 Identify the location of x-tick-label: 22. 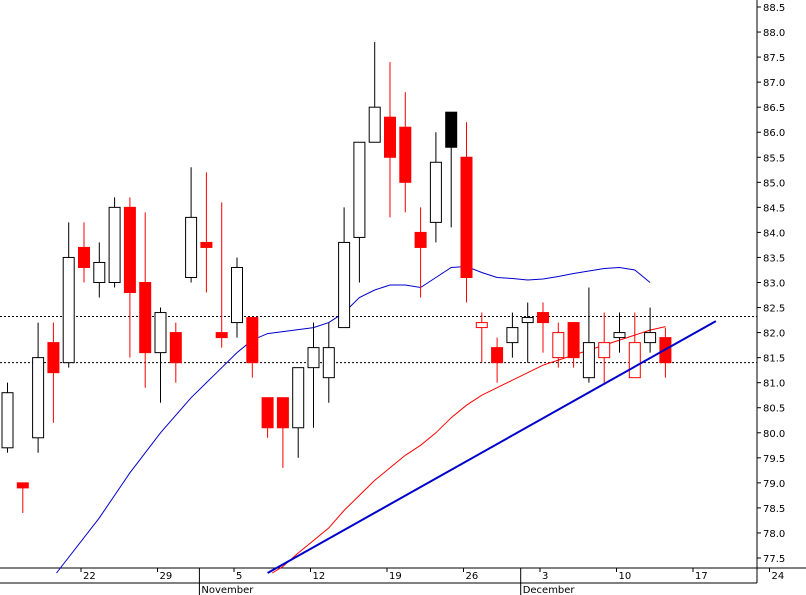
(89, 576).